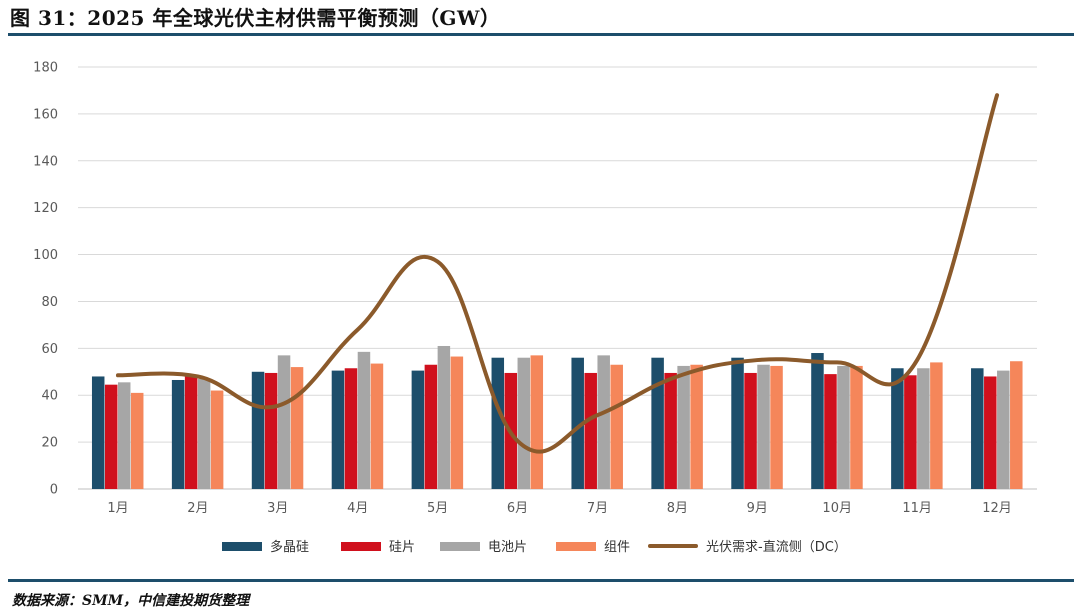  I want to click on x-tick-label: 7月, so click(597, 508).